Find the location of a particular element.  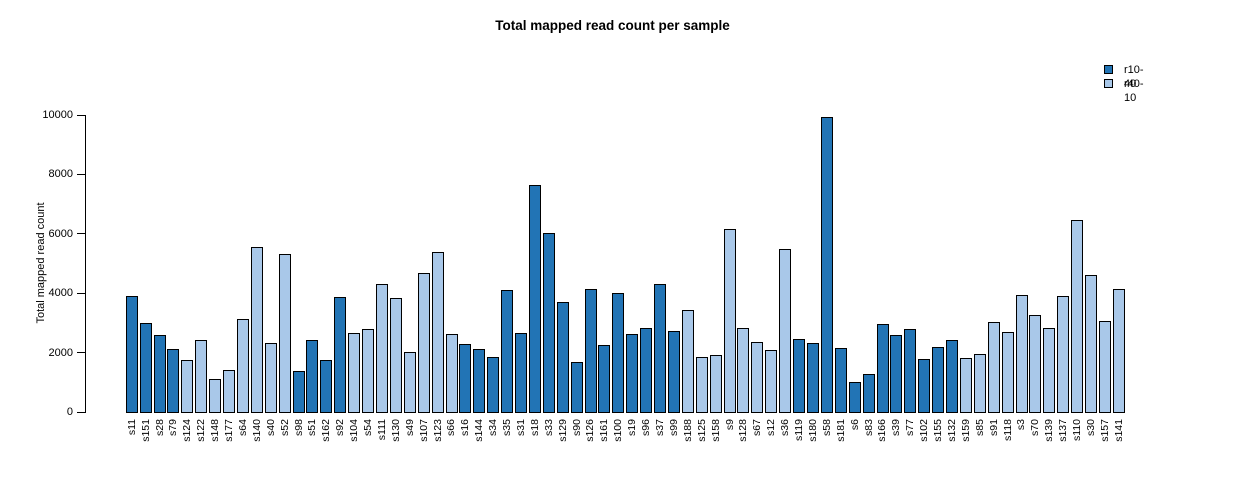

x-axis-label: s3 is located at coordinates (1021, 425).